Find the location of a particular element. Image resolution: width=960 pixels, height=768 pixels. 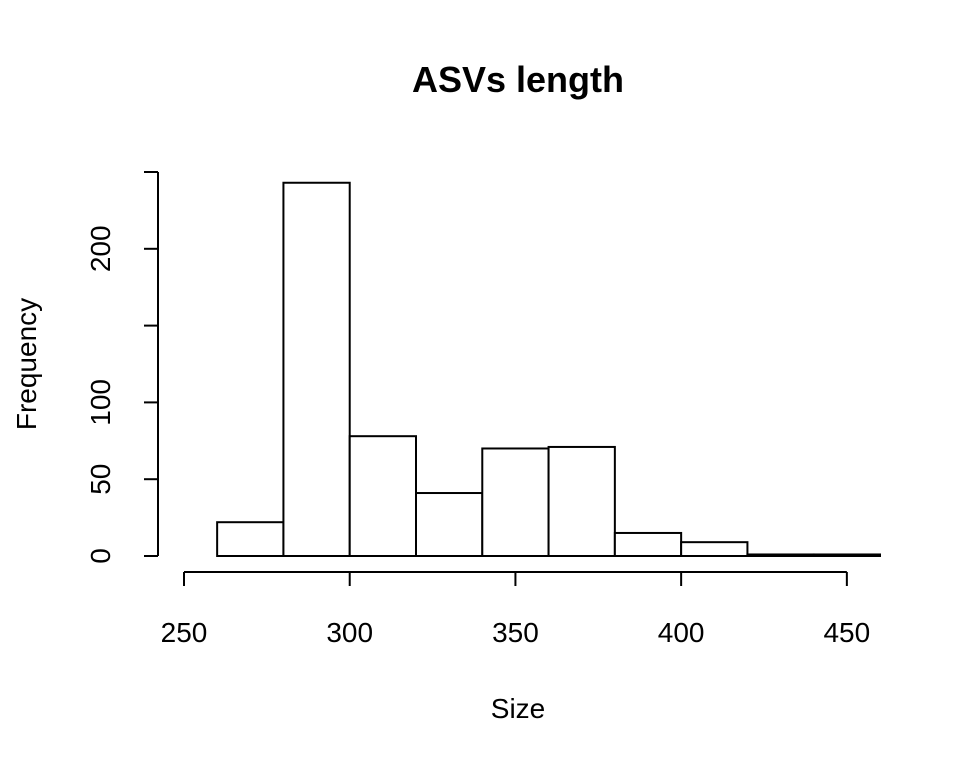

y-axis-label: Frequency is located at coordinates (26, 364).